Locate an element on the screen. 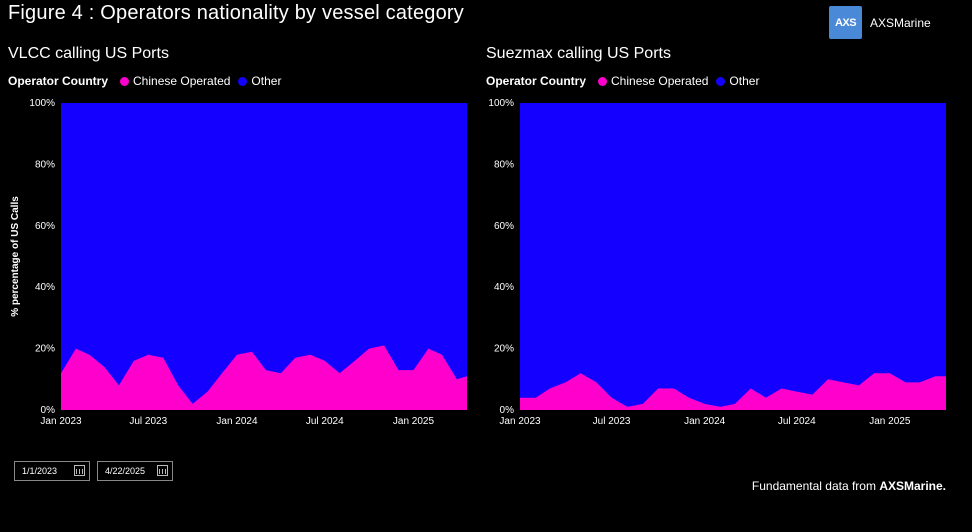 The image size is (972, 532). chart-title-suezmax: Suezmax calling US Ports is located at coordinates (578, 53).